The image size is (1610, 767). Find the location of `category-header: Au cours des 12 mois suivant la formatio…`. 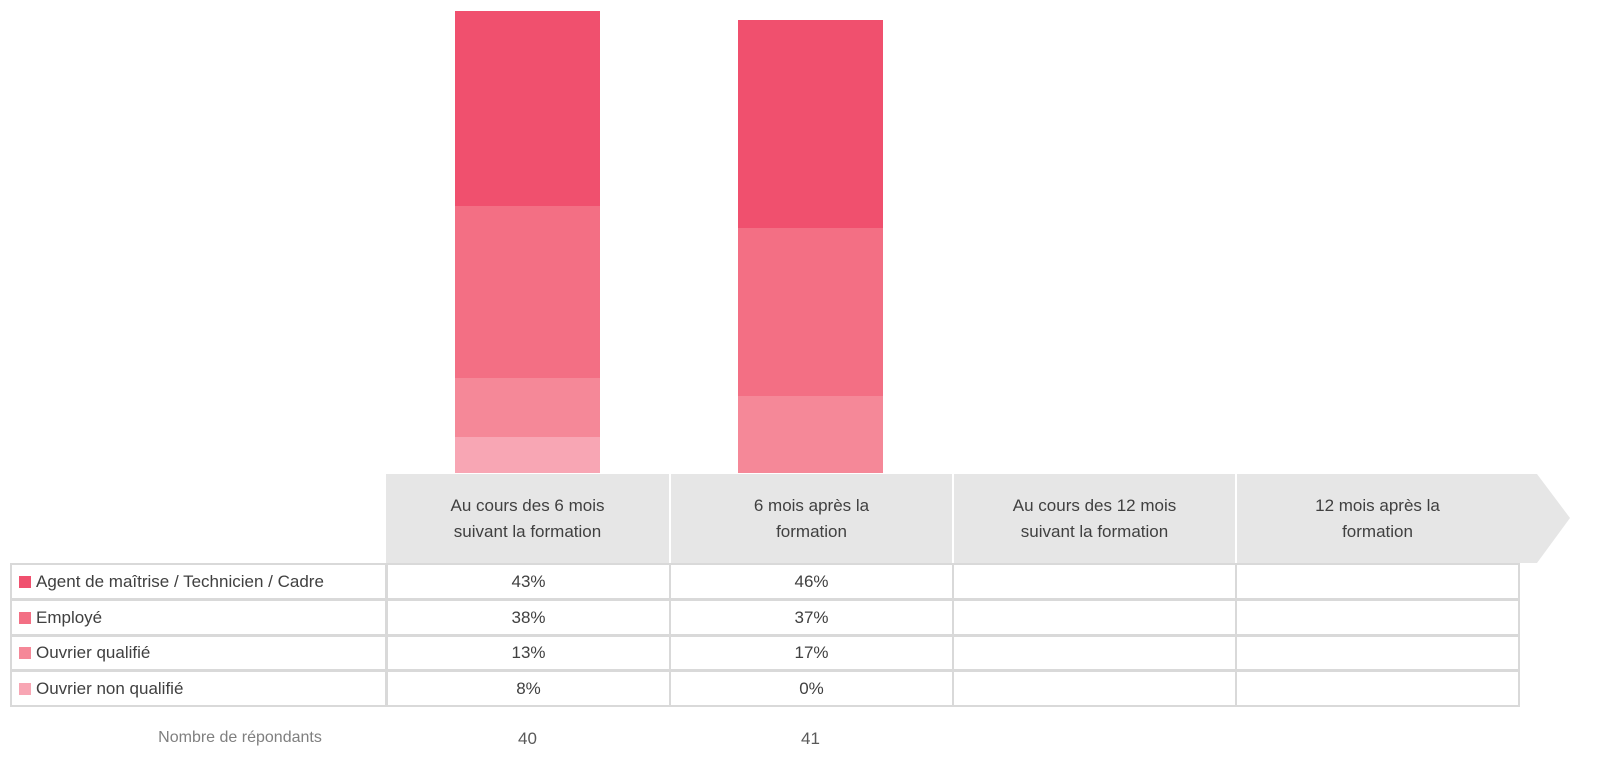

category-header: Au cours des 12 mois suivant la formatio… is located at coordinates (1093, 518).